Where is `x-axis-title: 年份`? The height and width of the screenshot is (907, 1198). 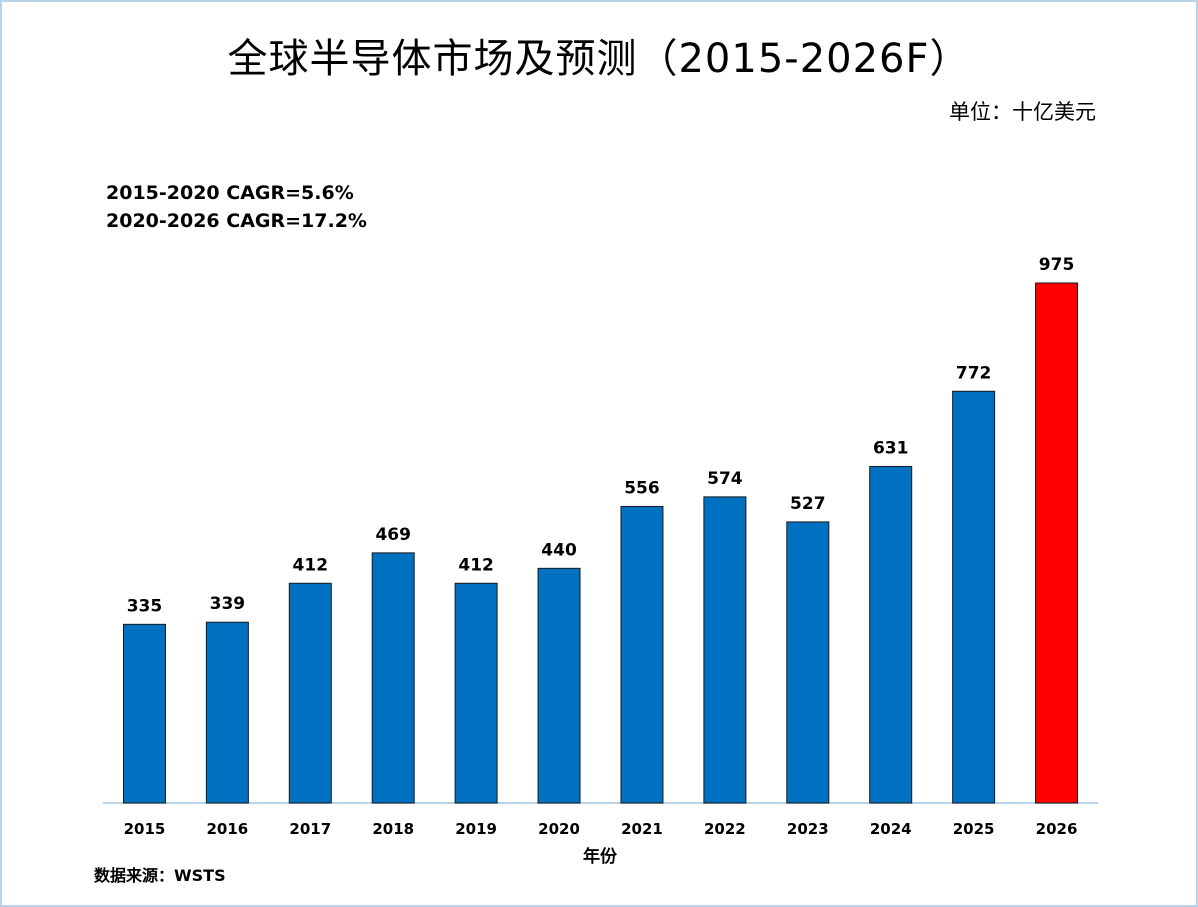 x-axis-title: 年份 is located at coordinates (600, 856).